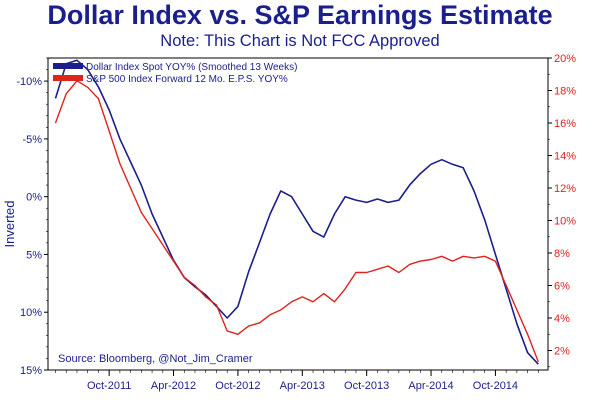 The height and width of the screenshot is (402, 600). What do you see at coordinates (565, 124) in the screenshot?
I see `right-axis-tick-label: 16%` at bounding box center [565, 124].